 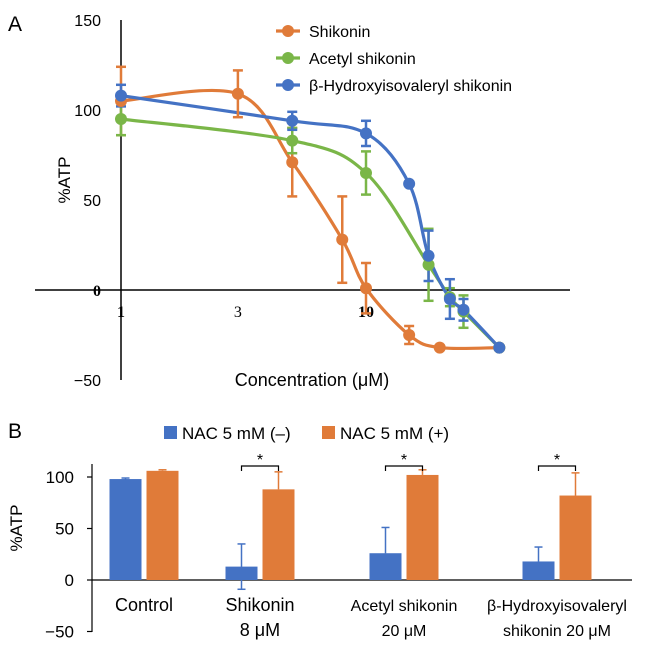 What do you see at coordinates (362, 59) in the screenshot?
I see `legend-label-acetyl: Acetyl shikonin` at bounding box center [362, 59].